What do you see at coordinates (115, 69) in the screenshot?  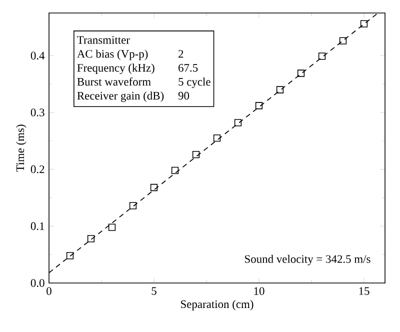 I see `annotation: Frequency (kHz)` at bounding box center [115, 69].